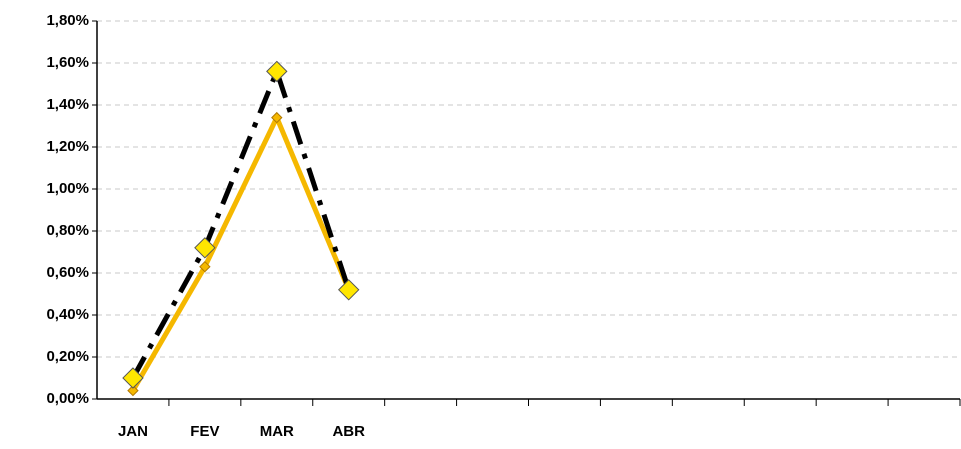  Describe the element at coordinates (277, 431) in the screenshot. I see `x-tick-label: MAR` at that location.